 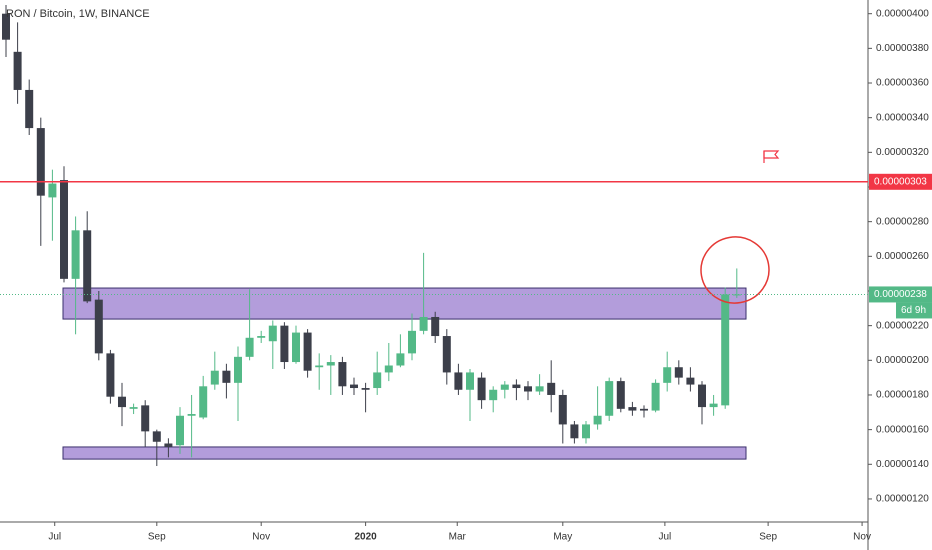 I want to click on y-tick-label: 0.00000280, so click(x=902, y=221).